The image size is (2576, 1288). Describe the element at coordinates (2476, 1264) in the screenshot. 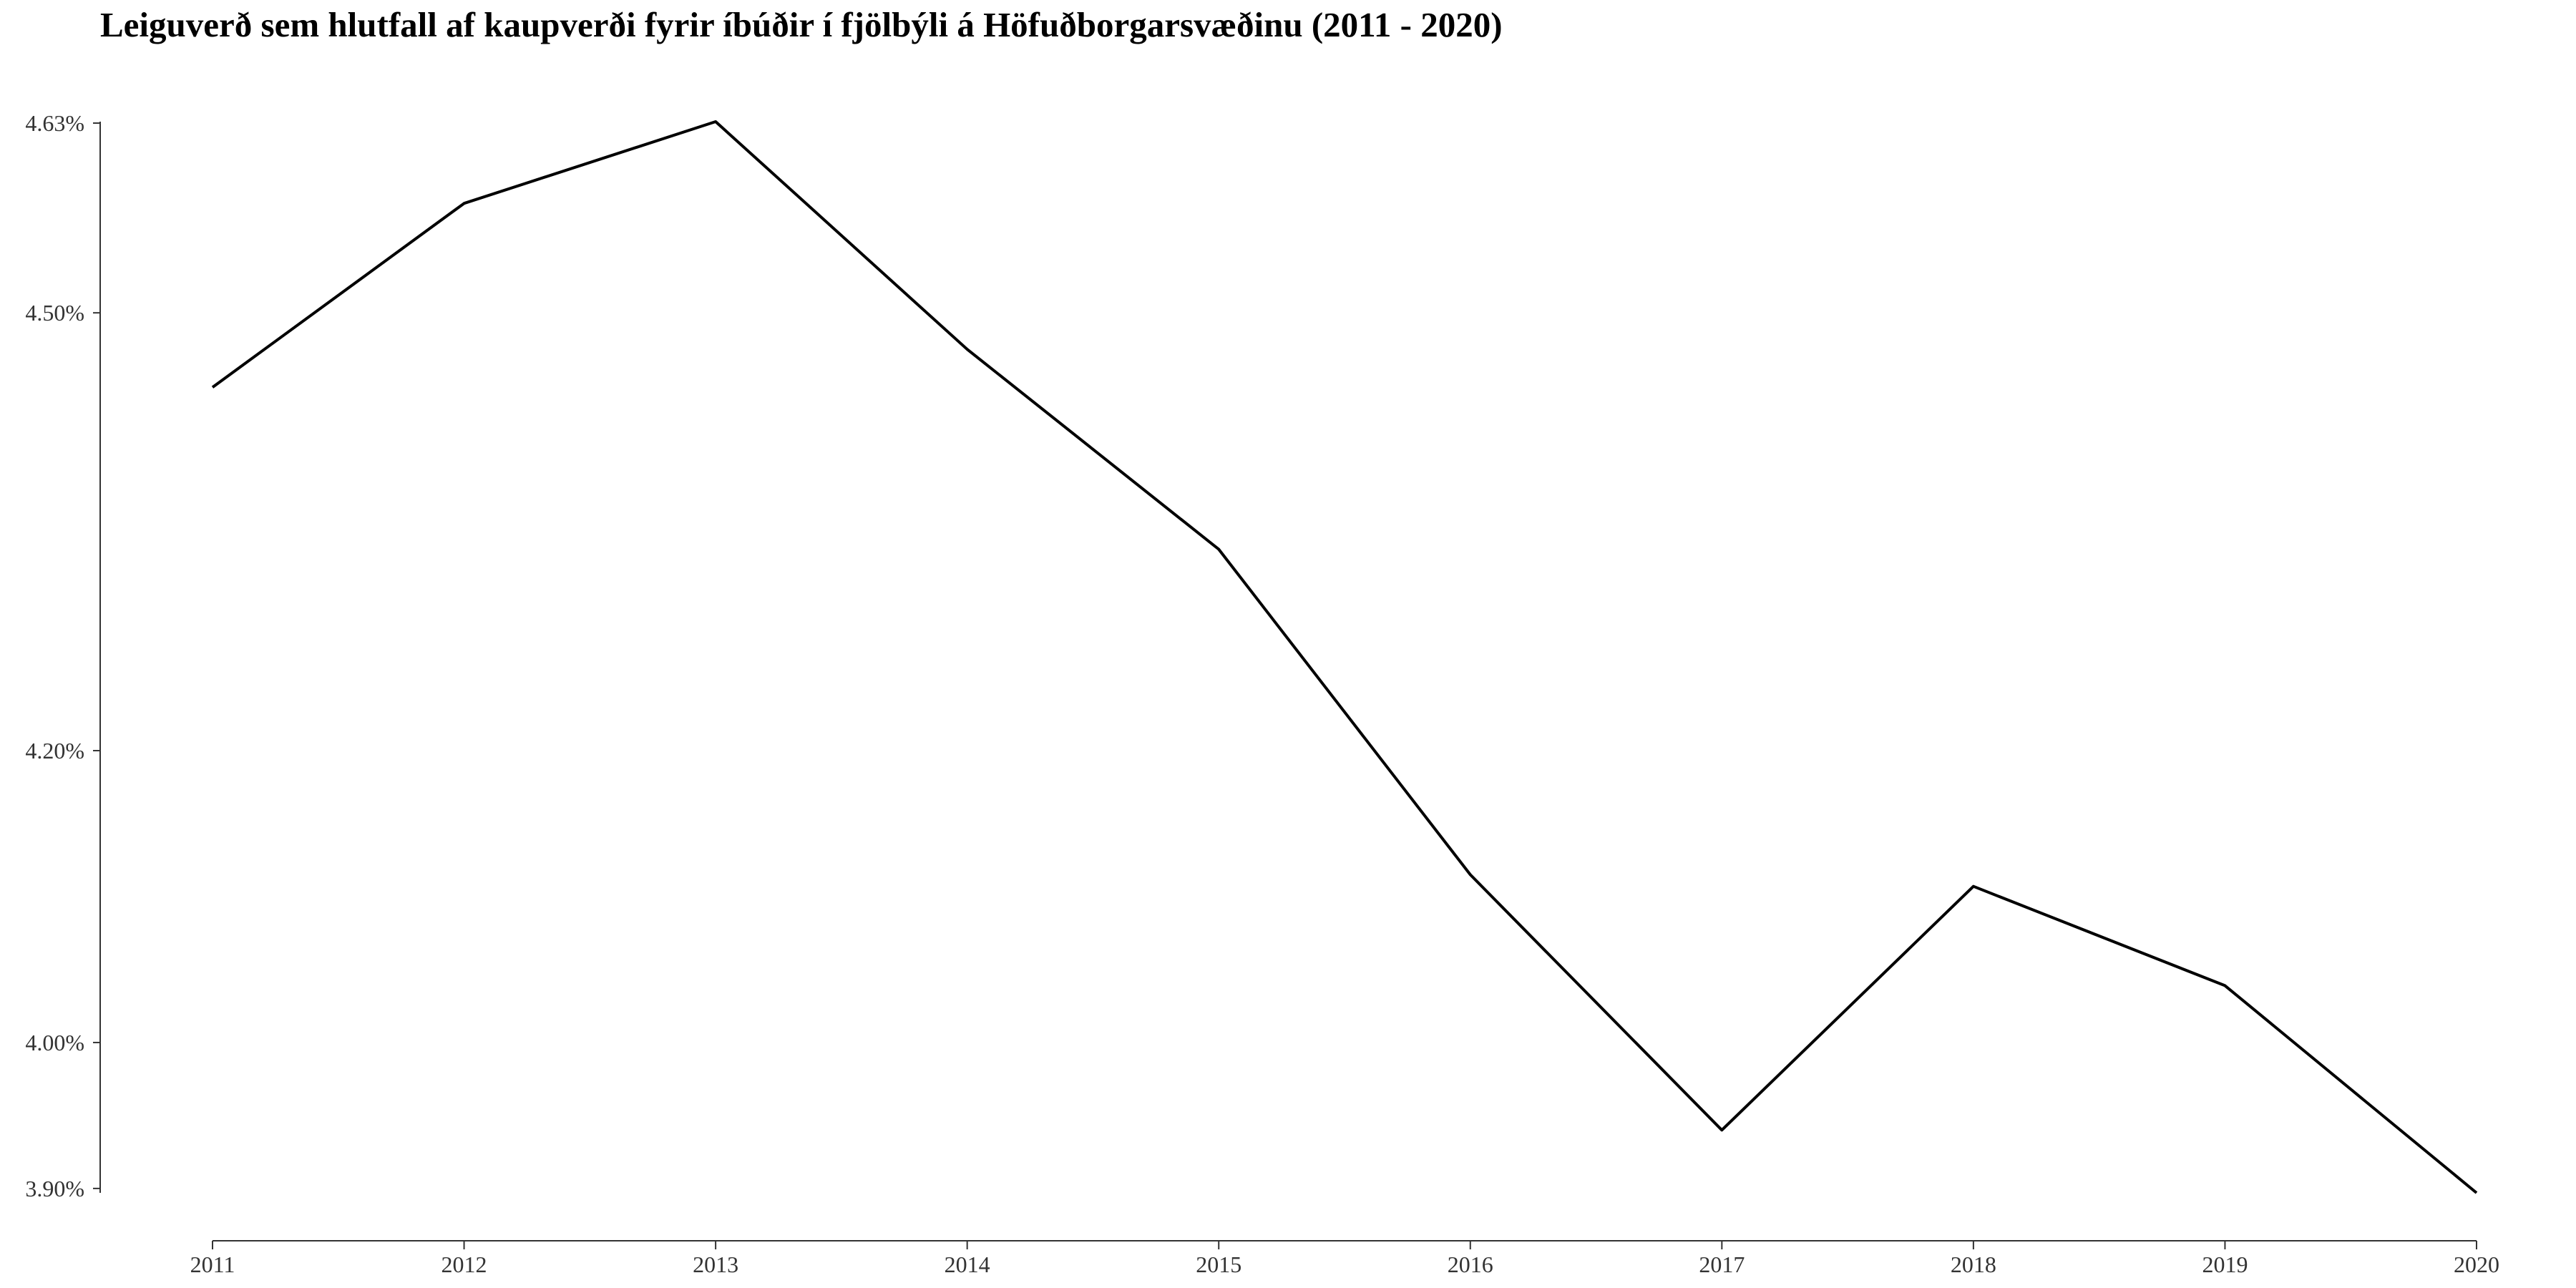

I see `x-tick-label: 2020` at that location.